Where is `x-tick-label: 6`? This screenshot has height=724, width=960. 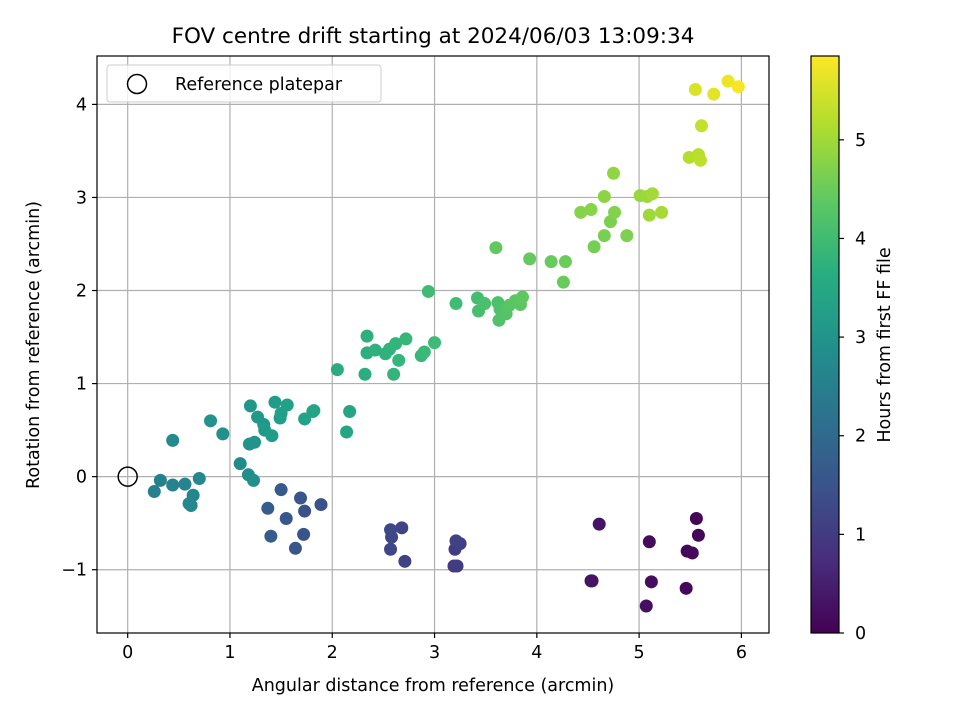
x-tick-label: 6 is located at coordinates (741, 653).